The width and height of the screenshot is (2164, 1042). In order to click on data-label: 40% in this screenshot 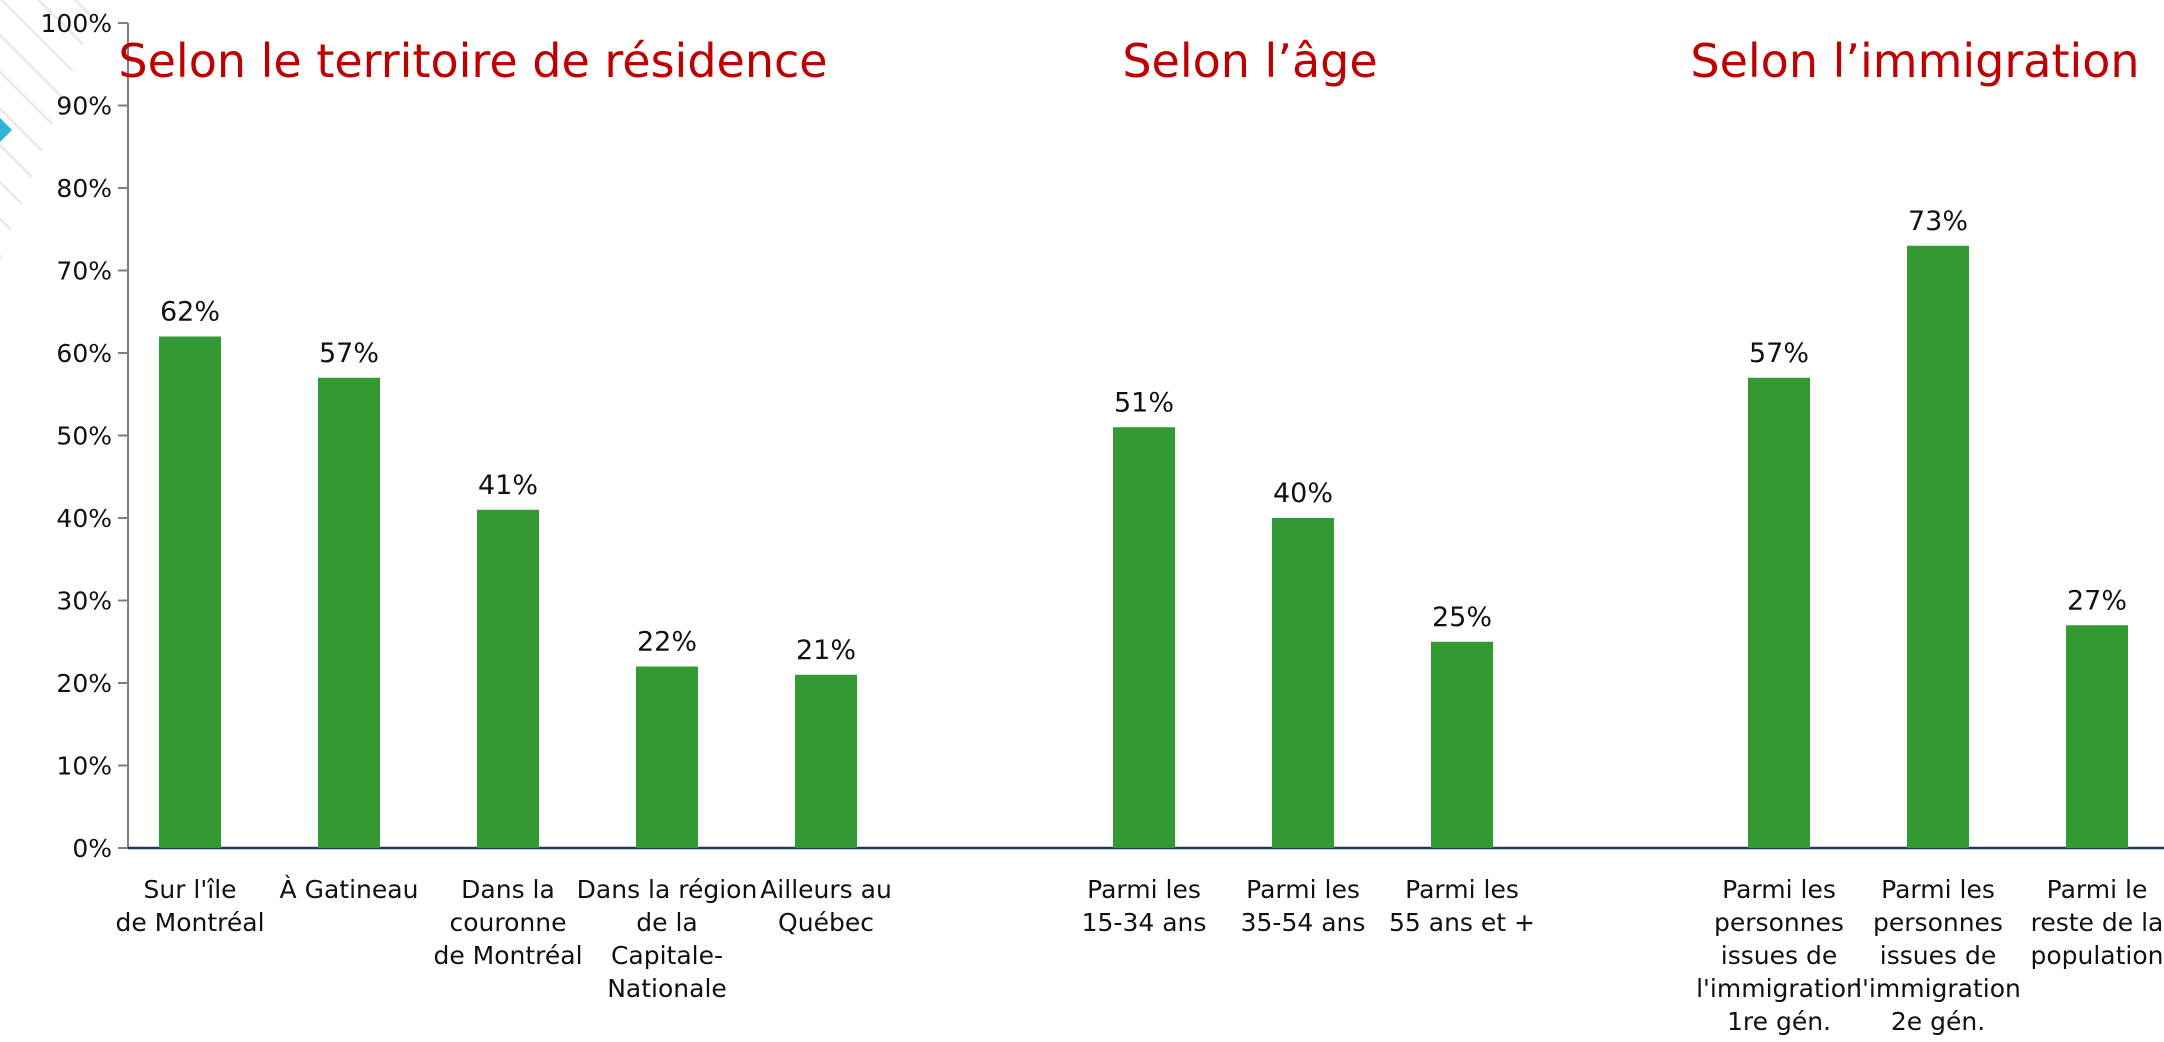, I will do `click(1303, 493)`.